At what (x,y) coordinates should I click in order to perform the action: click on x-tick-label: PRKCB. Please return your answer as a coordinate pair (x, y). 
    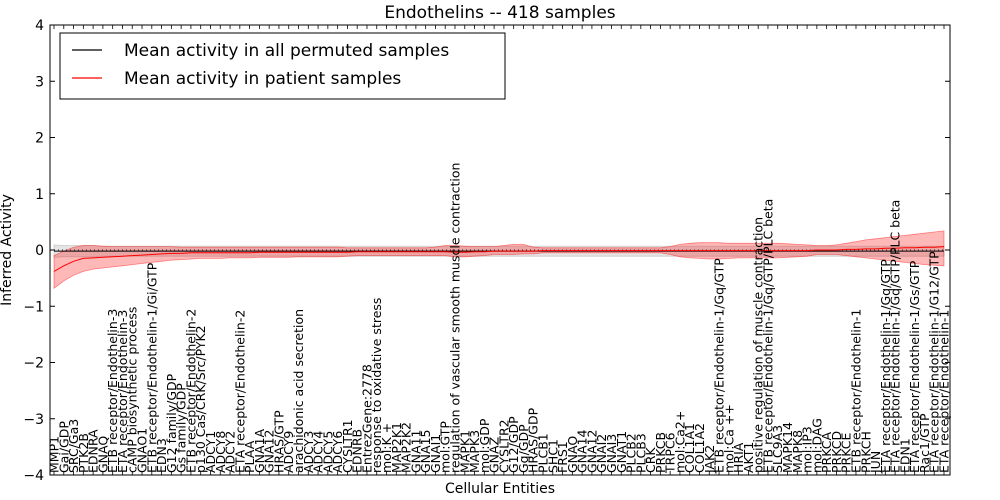
    Looking at the image, I should click on (660, 452).